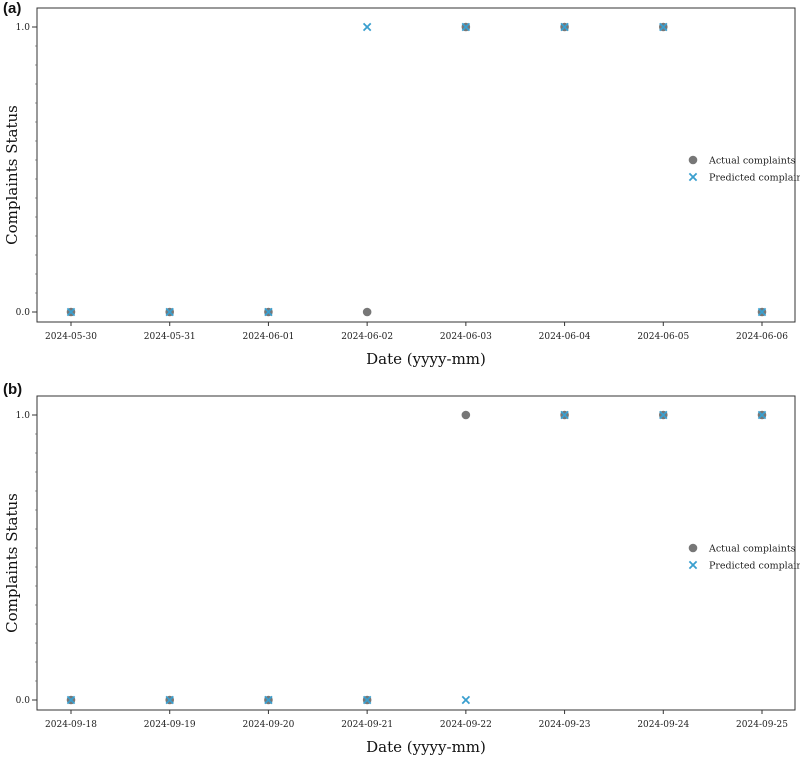 This screenshot has height=770, width=800. I want to click on x-tick-label: 2024-09-25, so click(762, 725).